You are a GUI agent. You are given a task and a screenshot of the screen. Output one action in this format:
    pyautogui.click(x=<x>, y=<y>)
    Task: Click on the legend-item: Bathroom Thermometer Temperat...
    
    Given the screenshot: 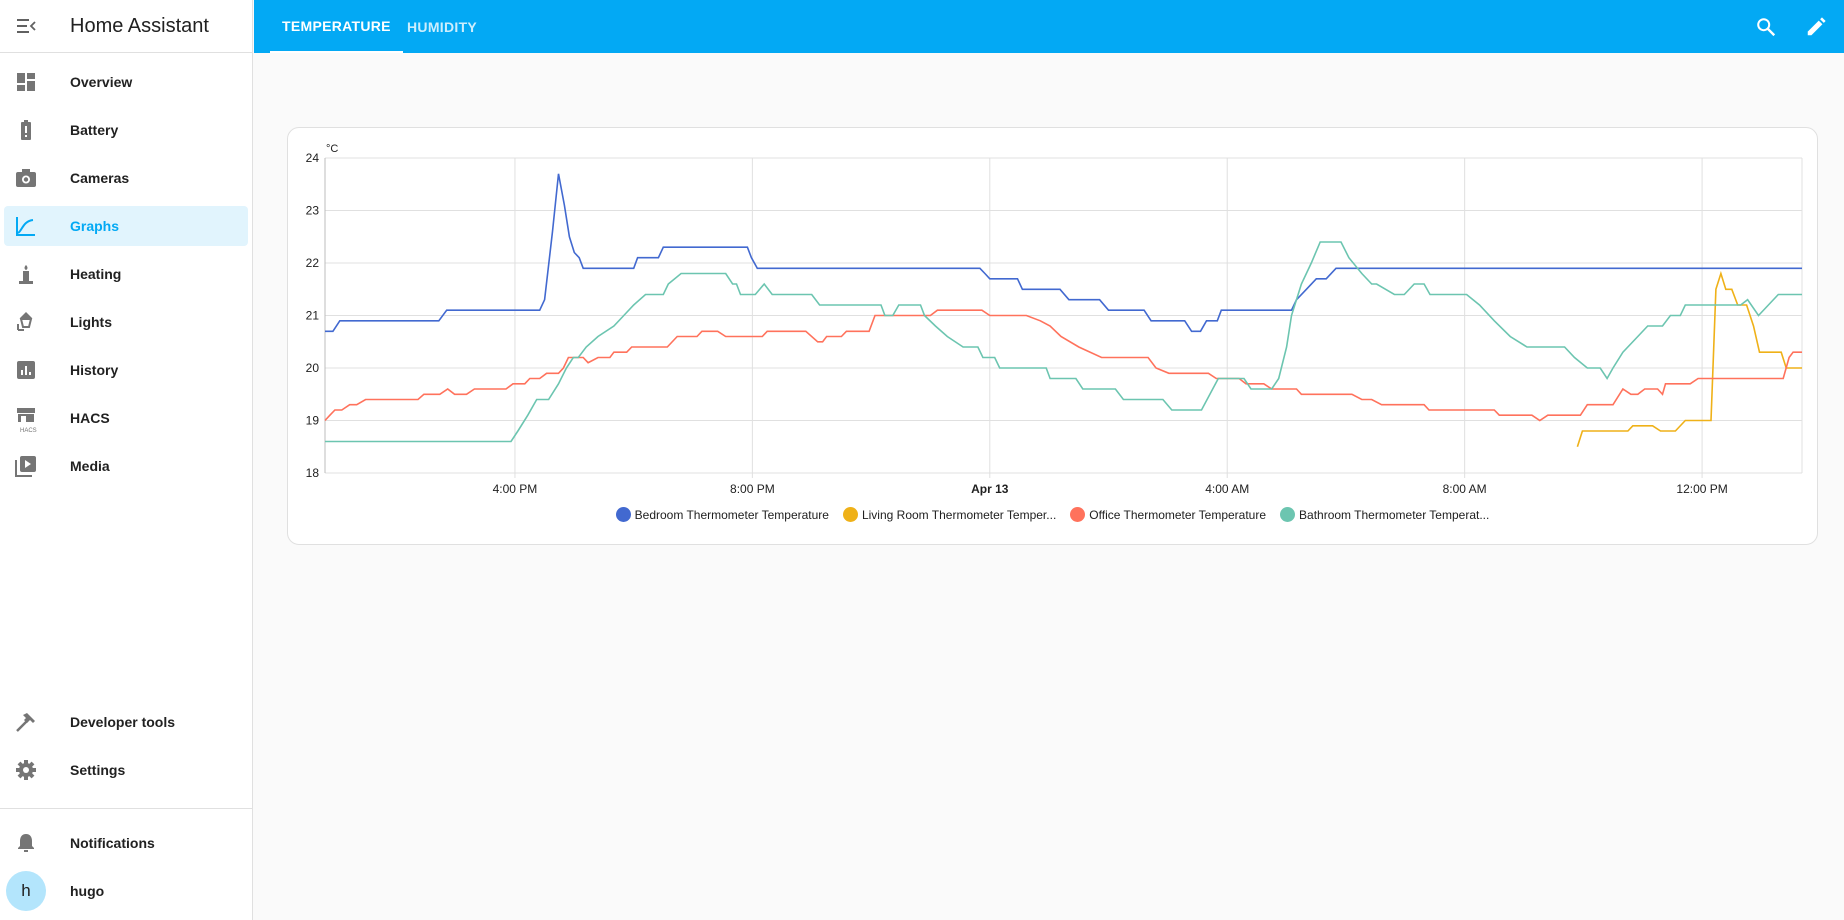 What is the action you would take?
    pyautogui.click(x=1384, y=514)
    